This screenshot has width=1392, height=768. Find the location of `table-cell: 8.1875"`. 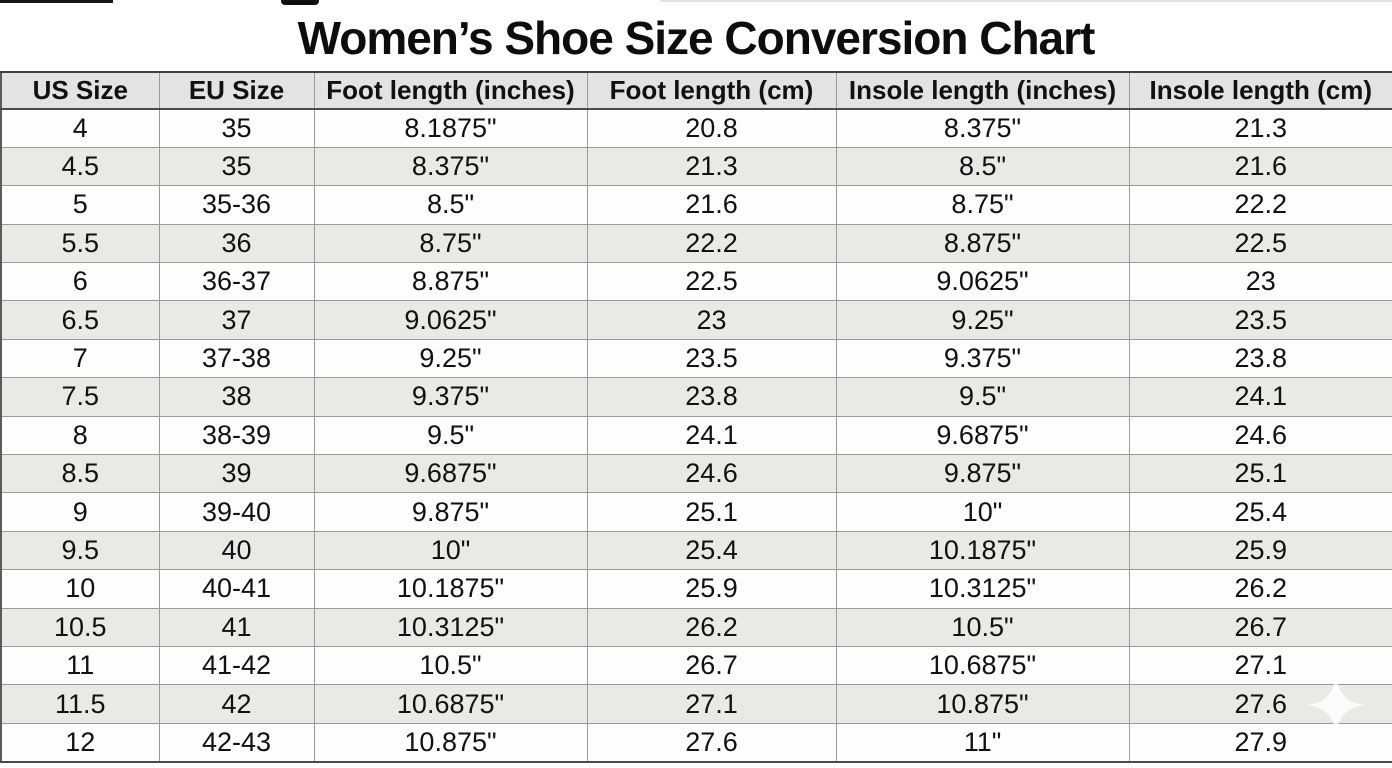

table-cell: 8.1875" is located at coordinates (450, 128).